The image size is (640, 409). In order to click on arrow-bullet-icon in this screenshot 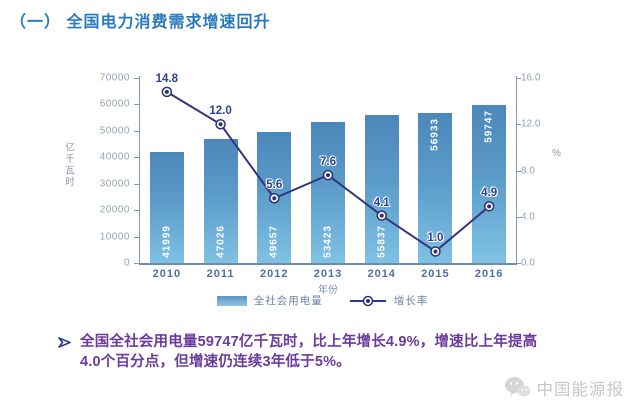, I will do `click(64, 342)`.